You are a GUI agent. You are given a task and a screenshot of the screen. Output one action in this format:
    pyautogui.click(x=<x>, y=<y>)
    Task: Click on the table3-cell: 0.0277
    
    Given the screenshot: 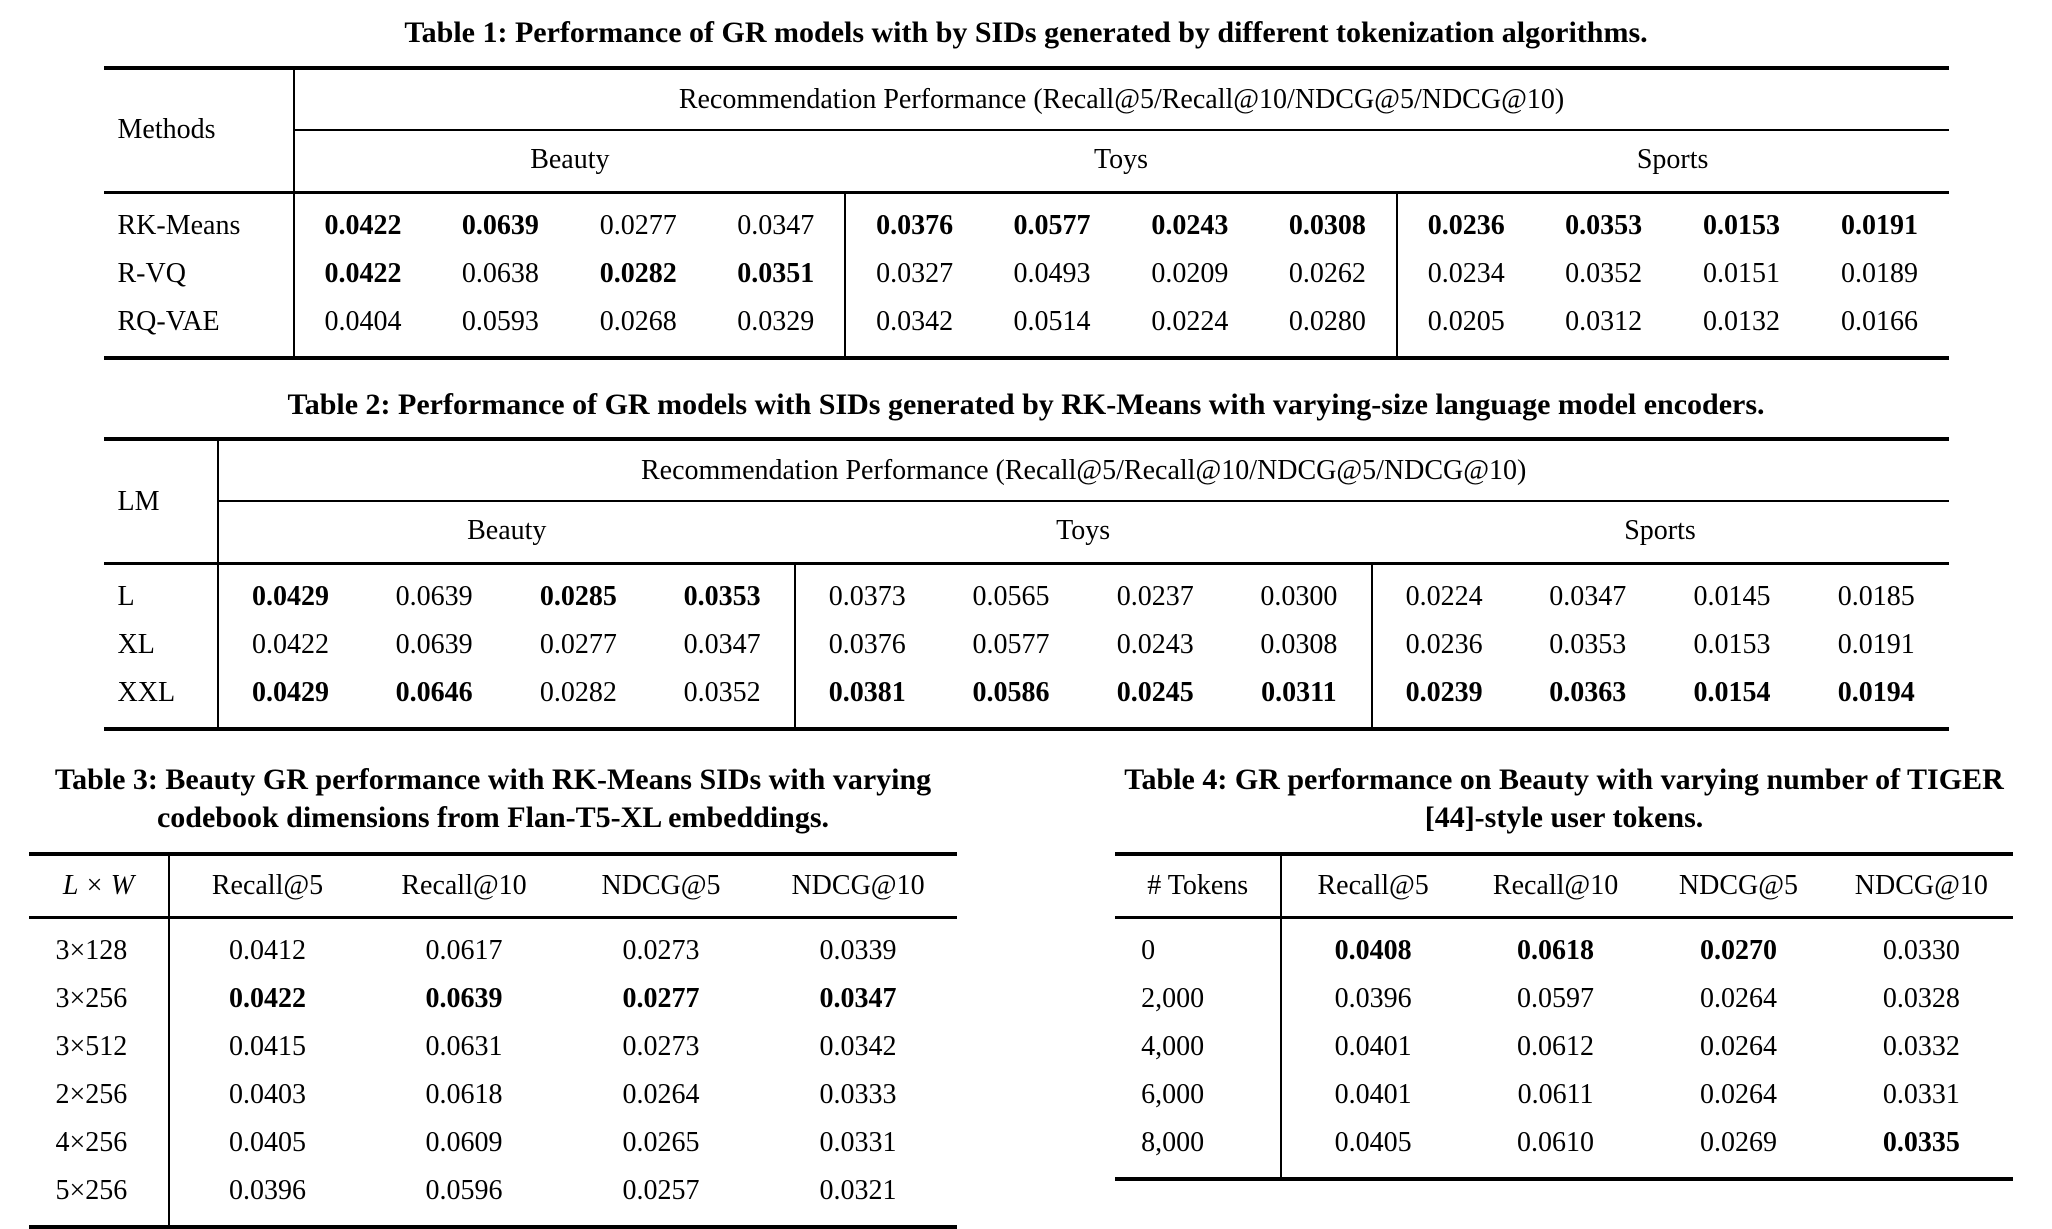 What is the action you would take?
    pyautogui.click(x=661, y=998)
    